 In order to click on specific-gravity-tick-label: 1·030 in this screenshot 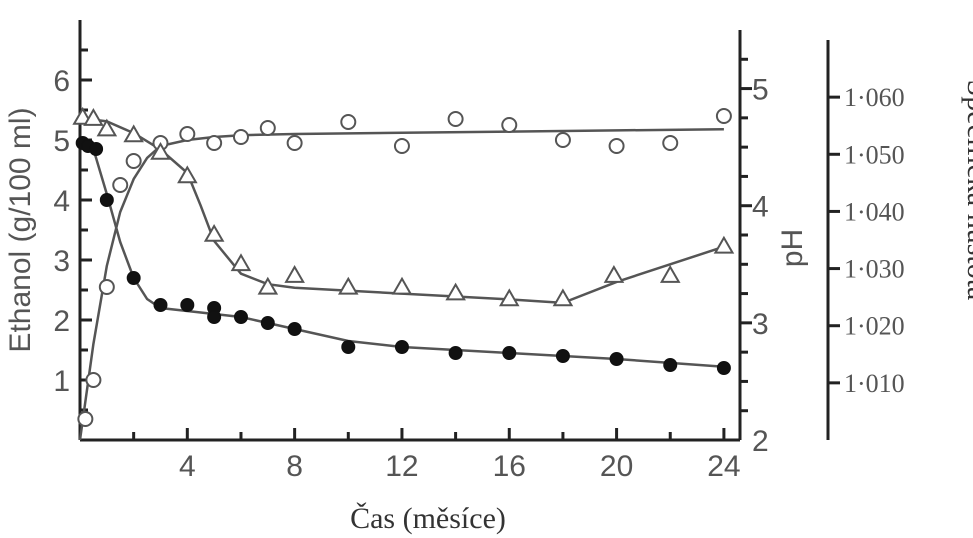, I will do `click(874, 269)`.